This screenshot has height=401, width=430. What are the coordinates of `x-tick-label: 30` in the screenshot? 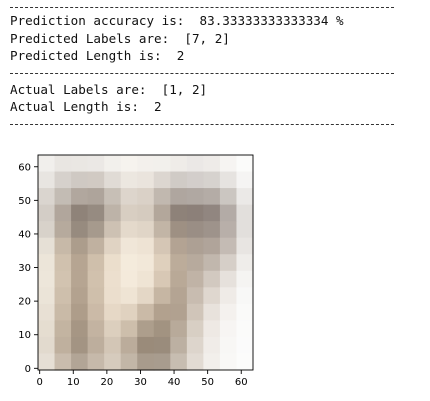 It's located at (140, 382).